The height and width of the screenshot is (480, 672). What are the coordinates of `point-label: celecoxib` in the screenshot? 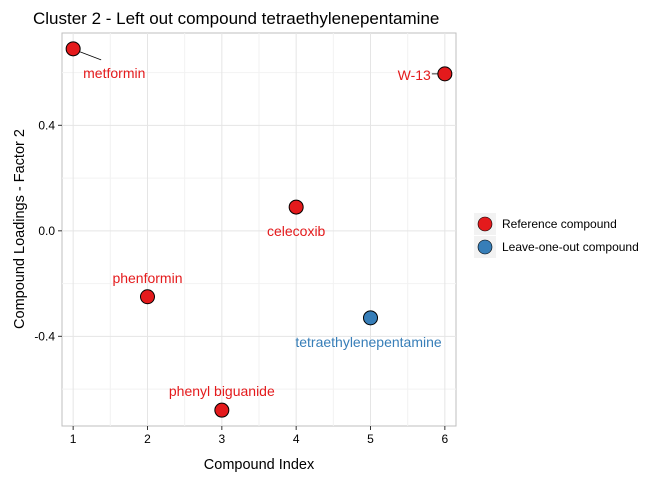 It's located at (296, 231).